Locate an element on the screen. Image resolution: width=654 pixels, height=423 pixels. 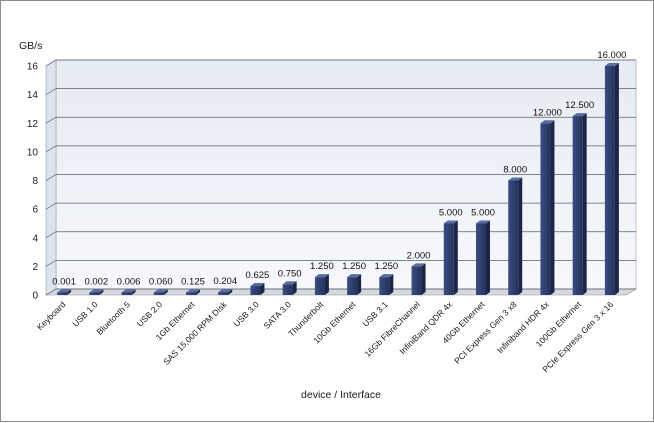
y-tick-label: 0 is located at coordinates (35, 296).